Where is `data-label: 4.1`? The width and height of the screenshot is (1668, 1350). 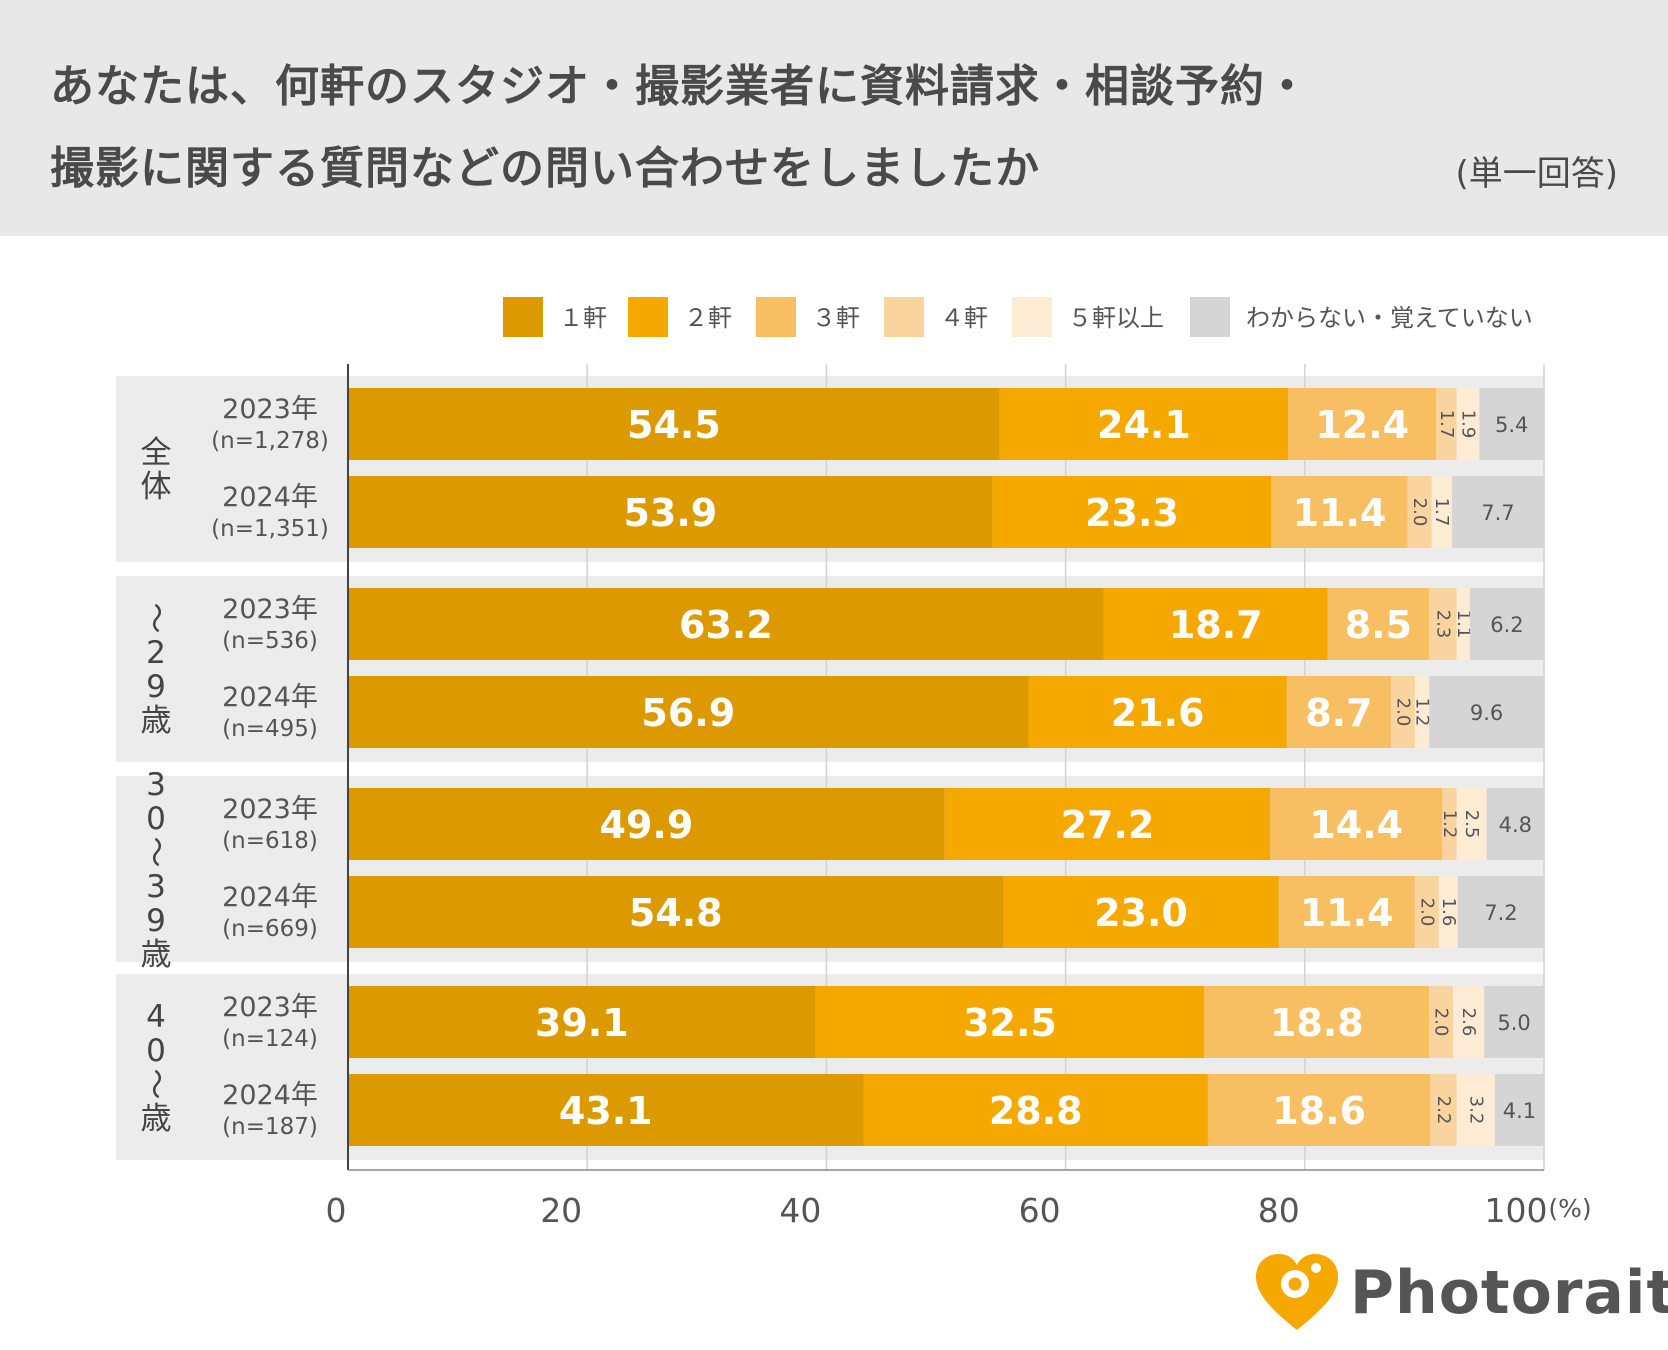
data-label: 4.1 is located at coordinates (1519, 1111).